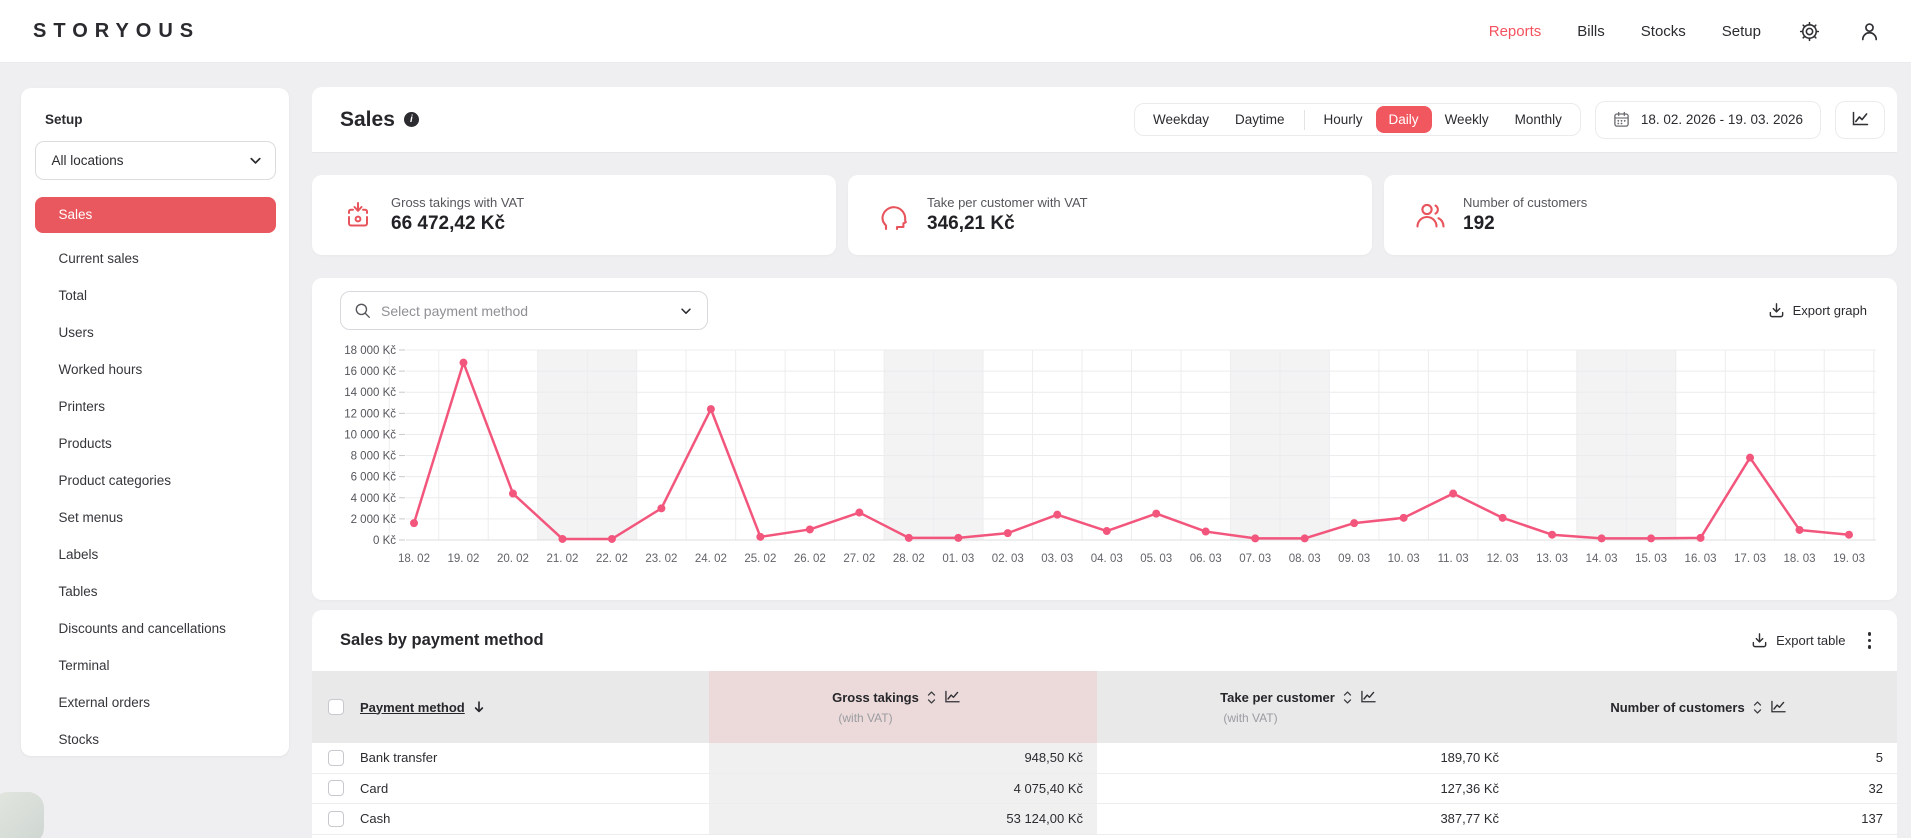 Image resolution: width=1911 pixels, height=838 pixels. What do you see at coordinates (1705, 707) in the screenshot?
I see `column-header-number-of-customers: Number of customers` at bounding box center [1705, 707].